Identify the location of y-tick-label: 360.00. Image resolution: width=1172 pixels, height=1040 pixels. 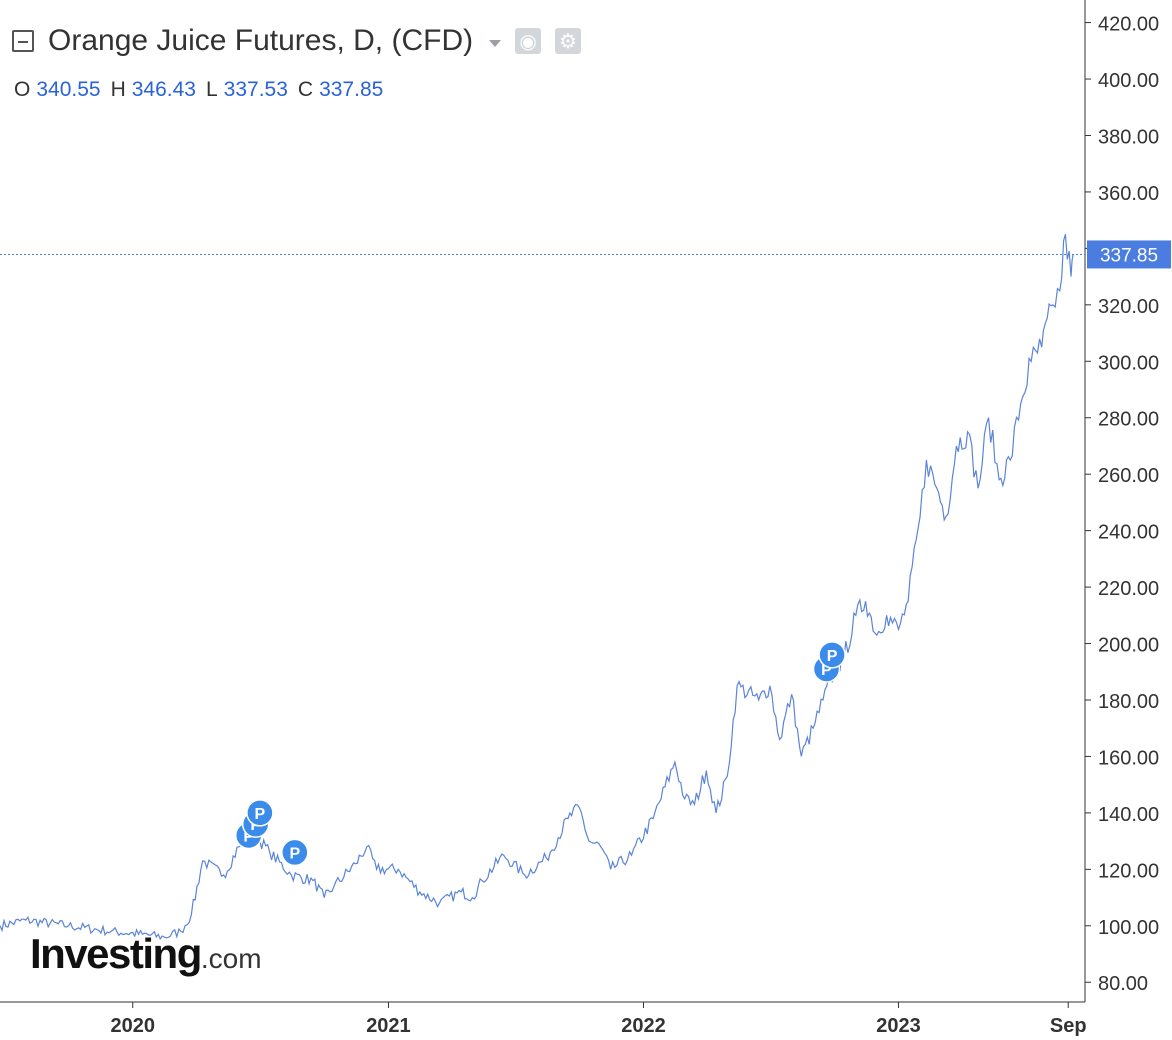
(1128, 194).